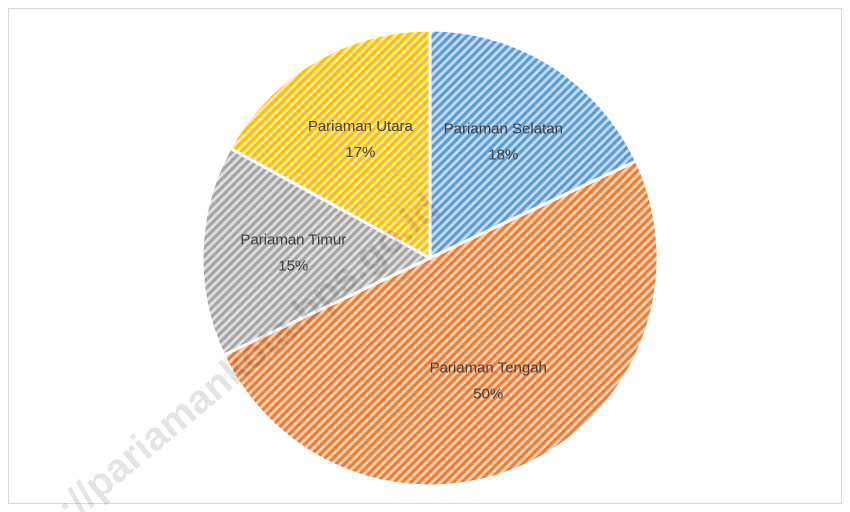 The width and height of the screenshot is (850, 512). Describe the element at coordinates (503, 154) in the screenshot. I see `slice-value-label: 18%` at that location.